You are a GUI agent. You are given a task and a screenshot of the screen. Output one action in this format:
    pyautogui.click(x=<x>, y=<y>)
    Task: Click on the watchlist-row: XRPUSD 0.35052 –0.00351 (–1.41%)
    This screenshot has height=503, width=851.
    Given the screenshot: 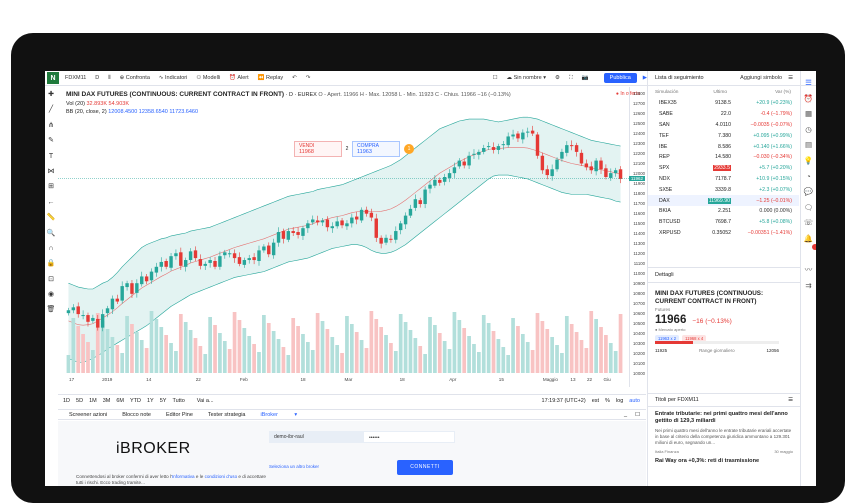 What is the action you would take?
    pyautogui.click(x=723, y=233)
    